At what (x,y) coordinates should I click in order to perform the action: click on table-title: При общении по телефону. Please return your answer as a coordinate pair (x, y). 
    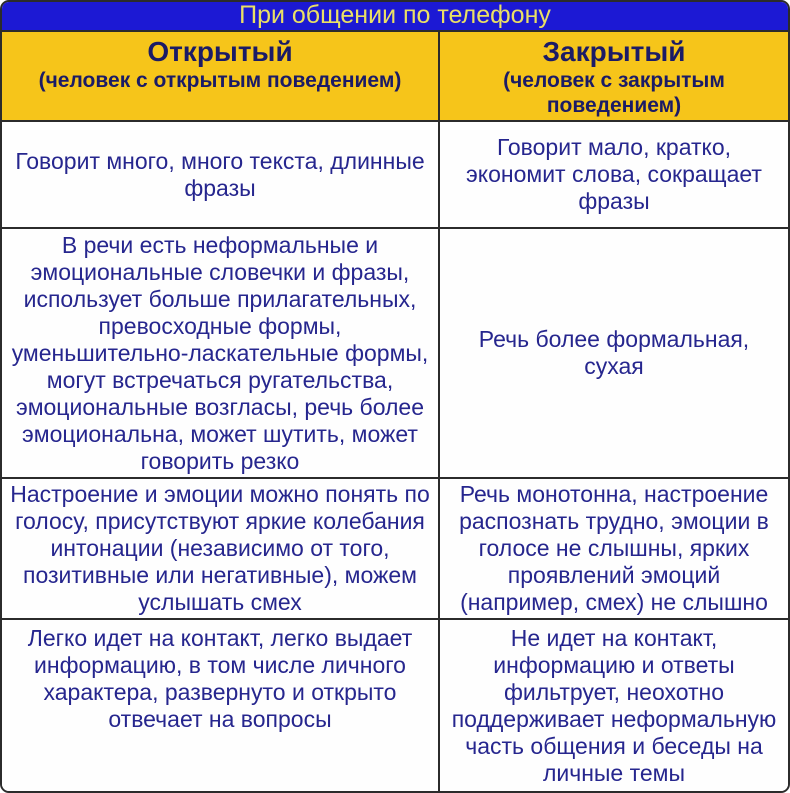
    Looking at the image, I should click on (395, 15).